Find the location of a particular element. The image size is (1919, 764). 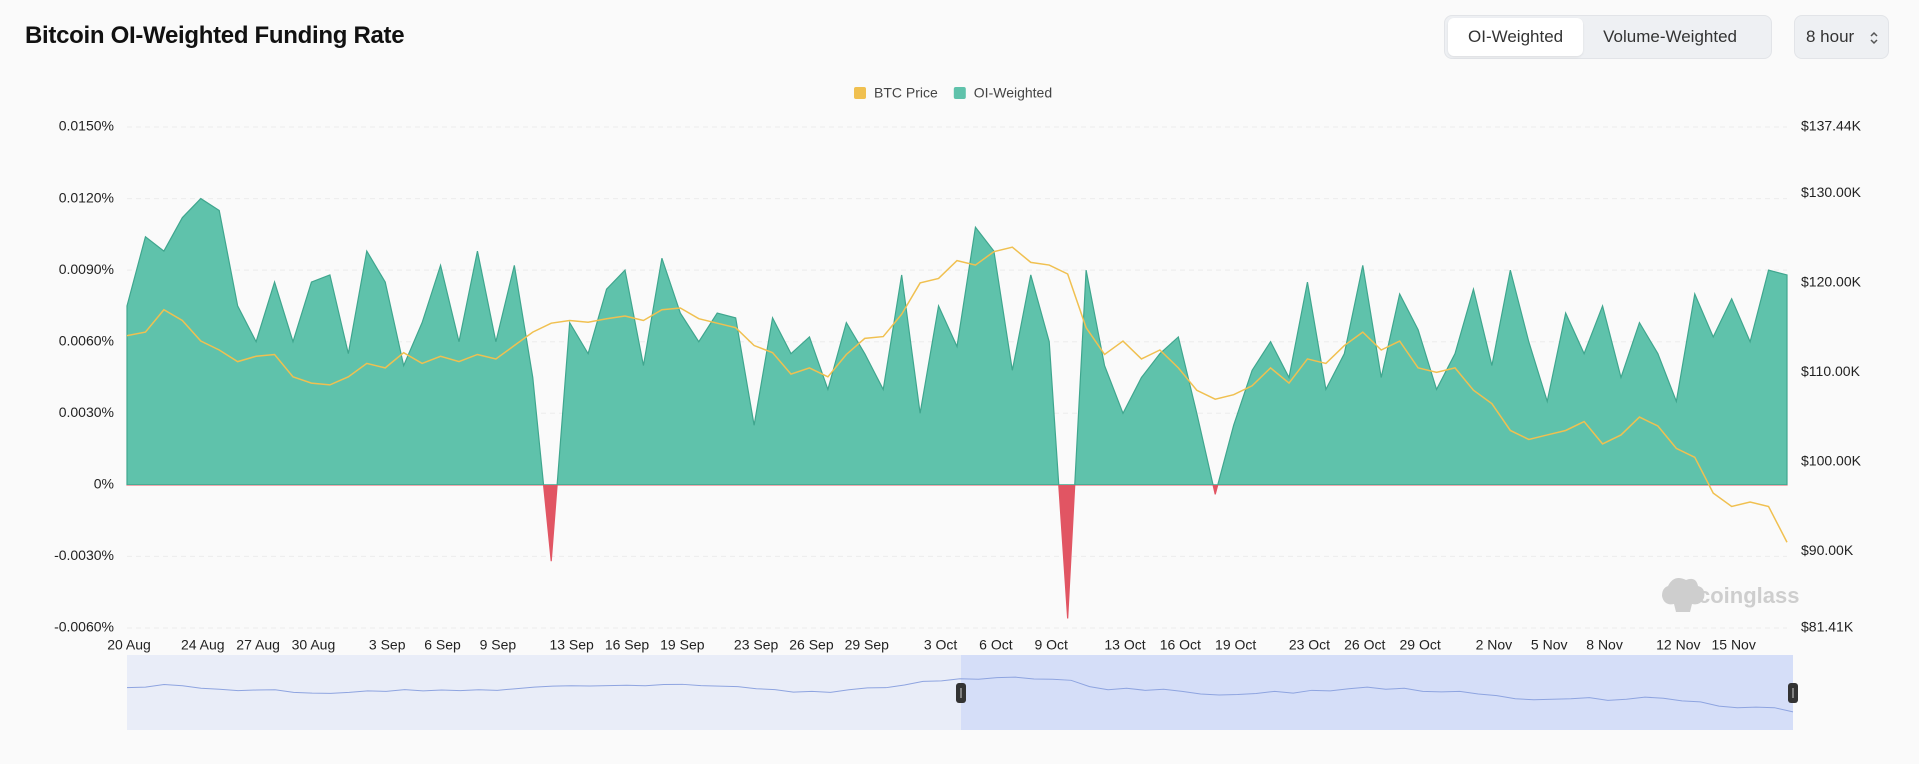

y2-tick-label: $137.44K is located at coordinates (1831, 126).